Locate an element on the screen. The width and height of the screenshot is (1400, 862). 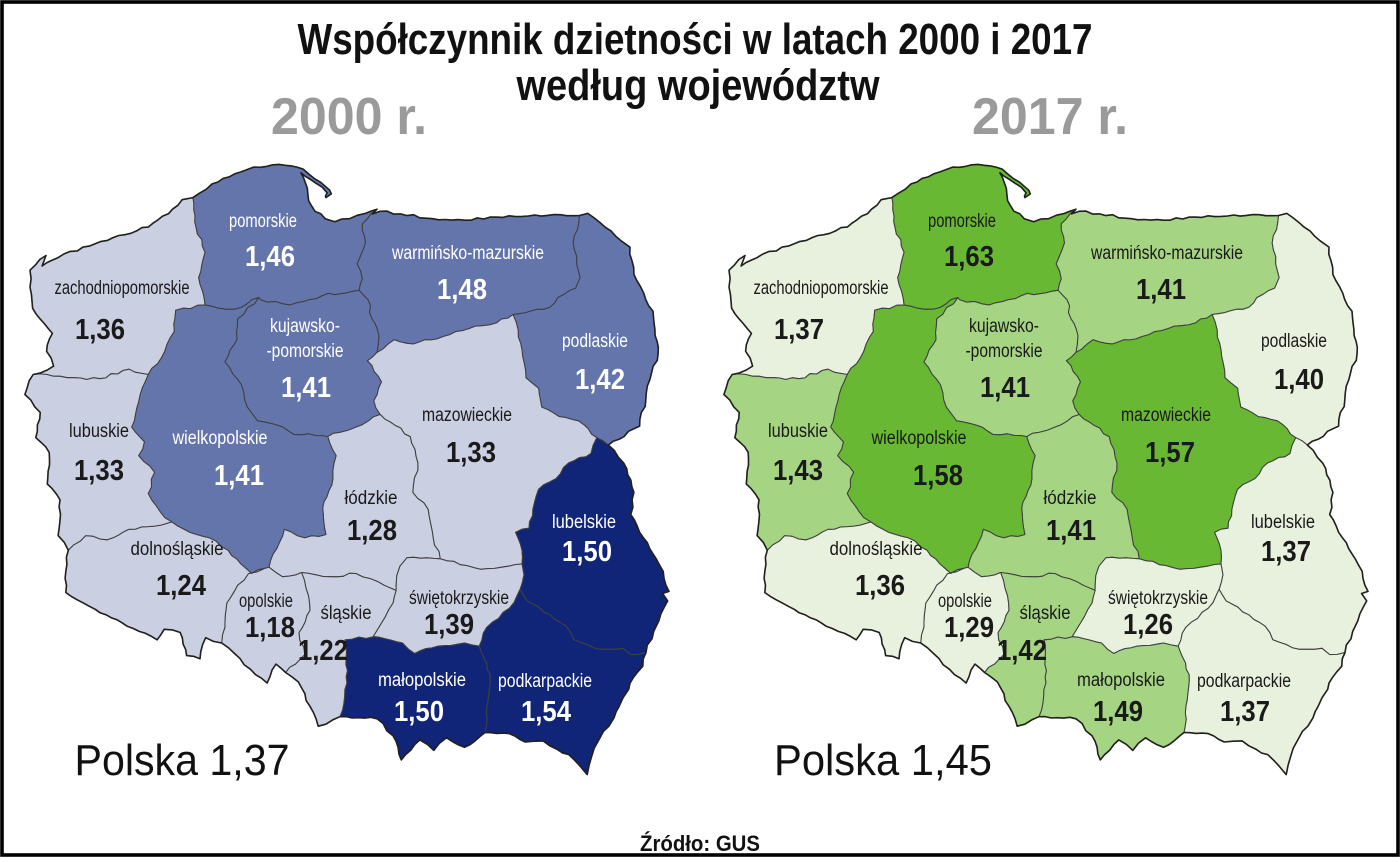
svg-text: 1,57 is located at coordinates (1170, 453).